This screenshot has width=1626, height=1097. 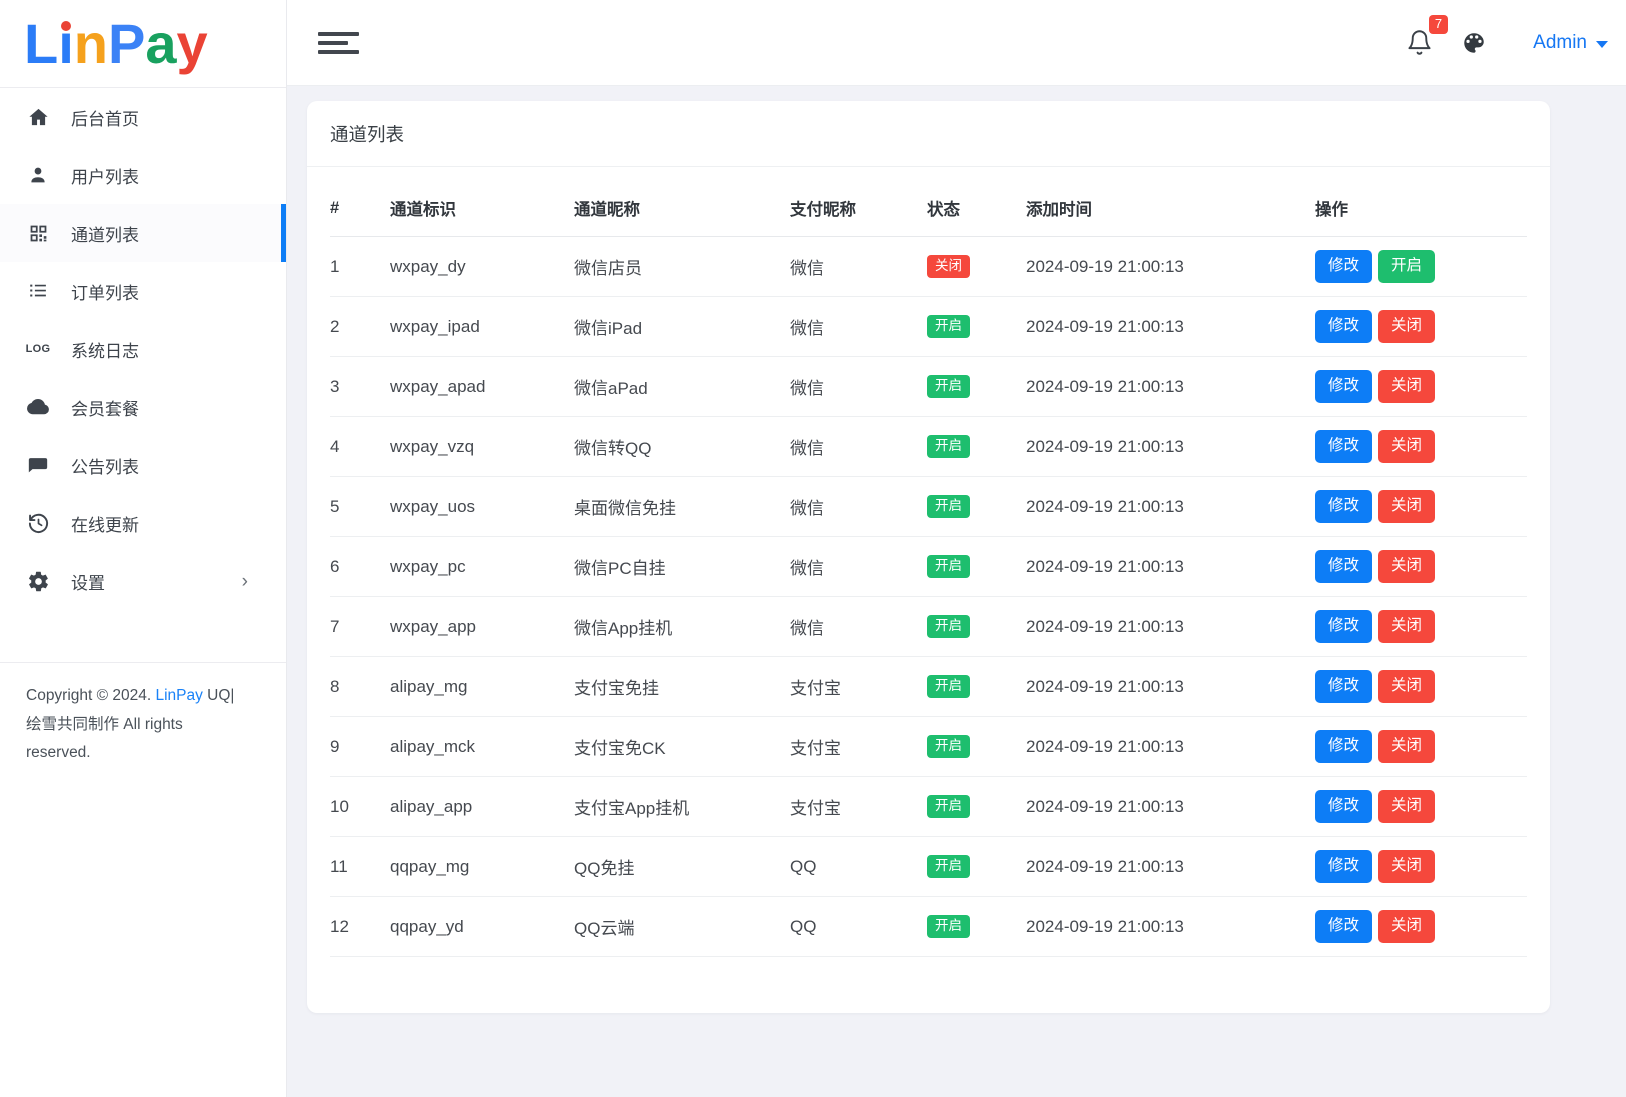 What do you see at coordinates (682, 202) in the screenshot?
I see `column-header-2: 通道昵称` at bounding box center [682, 202].